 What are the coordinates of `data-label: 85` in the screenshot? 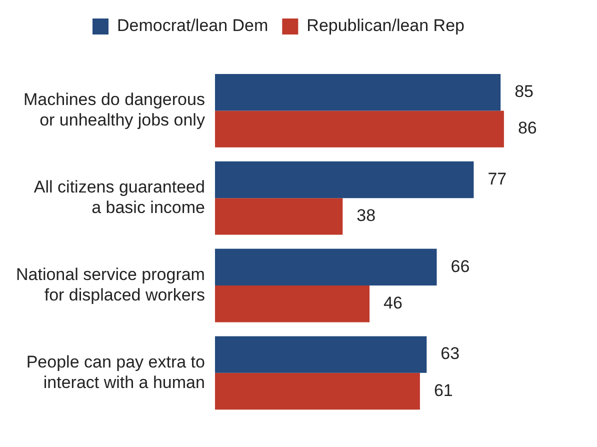 It's located at (524, 92).